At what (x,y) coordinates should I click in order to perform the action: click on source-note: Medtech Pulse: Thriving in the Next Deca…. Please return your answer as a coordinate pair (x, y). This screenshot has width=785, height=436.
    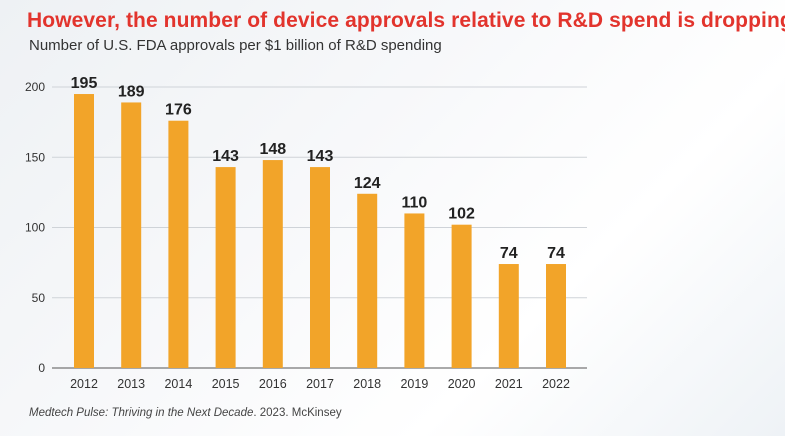
    Looking at the image, I should click on (185, 413).